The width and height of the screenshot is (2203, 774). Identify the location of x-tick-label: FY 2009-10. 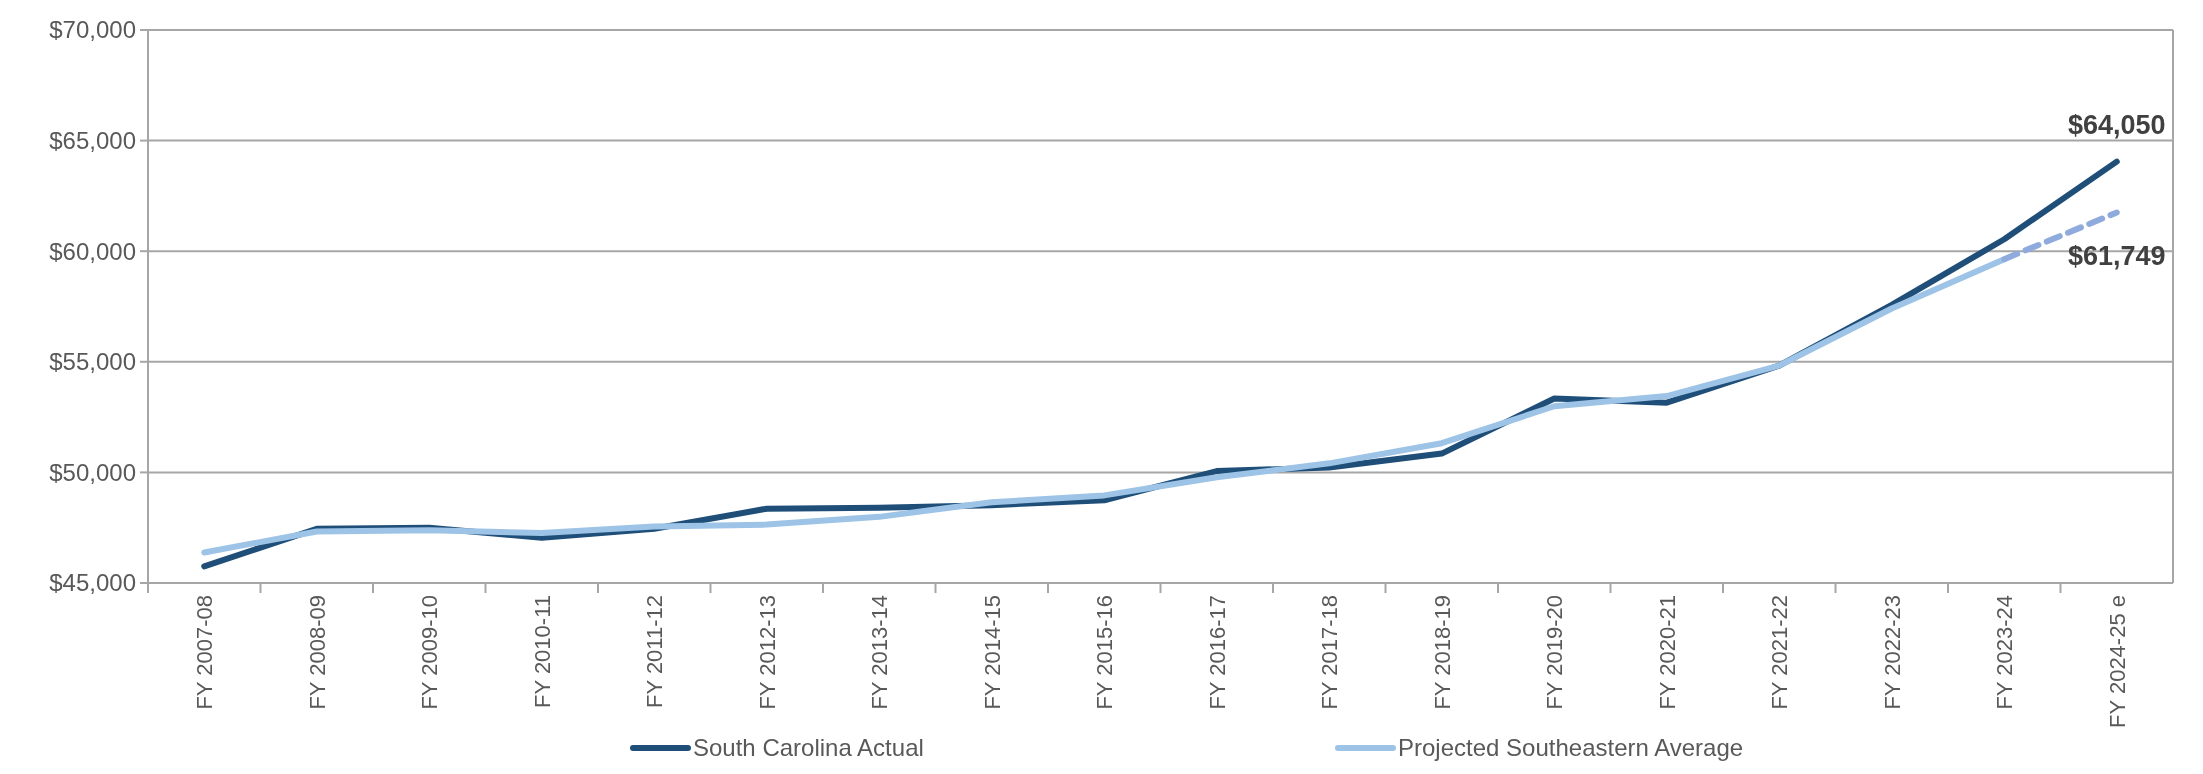
(430, 652).